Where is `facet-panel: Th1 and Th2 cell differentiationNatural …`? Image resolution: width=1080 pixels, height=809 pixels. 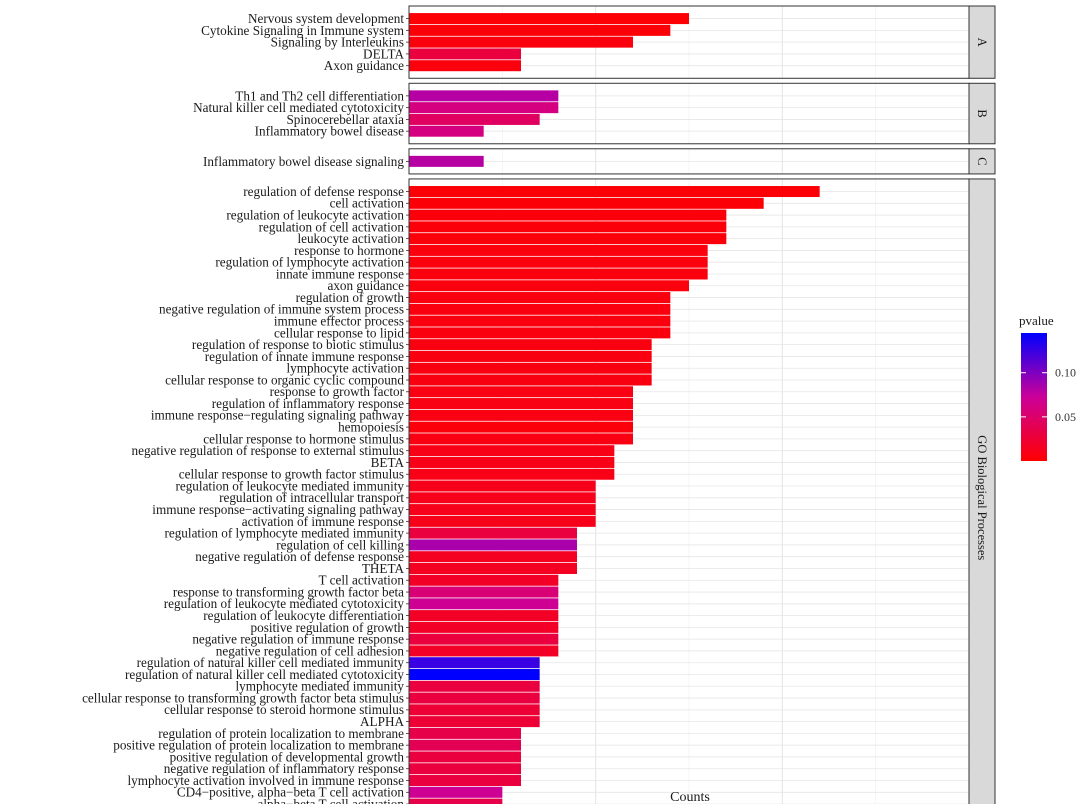
facet-panel: Th1 and Th2 cell differentiationNatural … is located at coordinates (594, 113).